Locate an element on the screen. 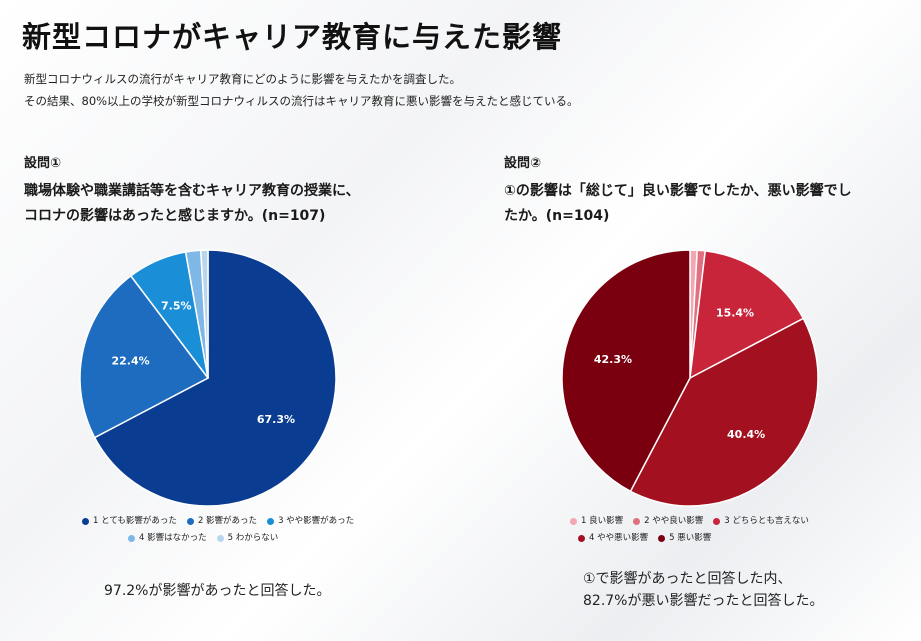  summary-2: ①で影響があったと回答した内、 82.7%が悪い影響だったと回答した。 is located at coordinates (703, 590).